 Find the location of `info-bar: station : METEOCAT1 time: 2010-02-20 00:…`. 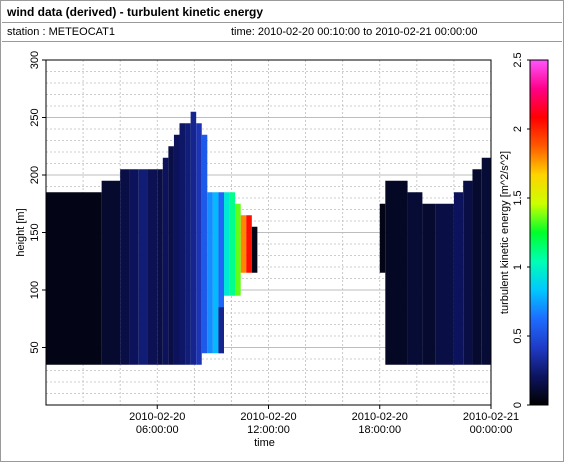

info-bar: station : METEOCAT1 time: 2010-02-20 00:… is located at coordinates (282, 32).